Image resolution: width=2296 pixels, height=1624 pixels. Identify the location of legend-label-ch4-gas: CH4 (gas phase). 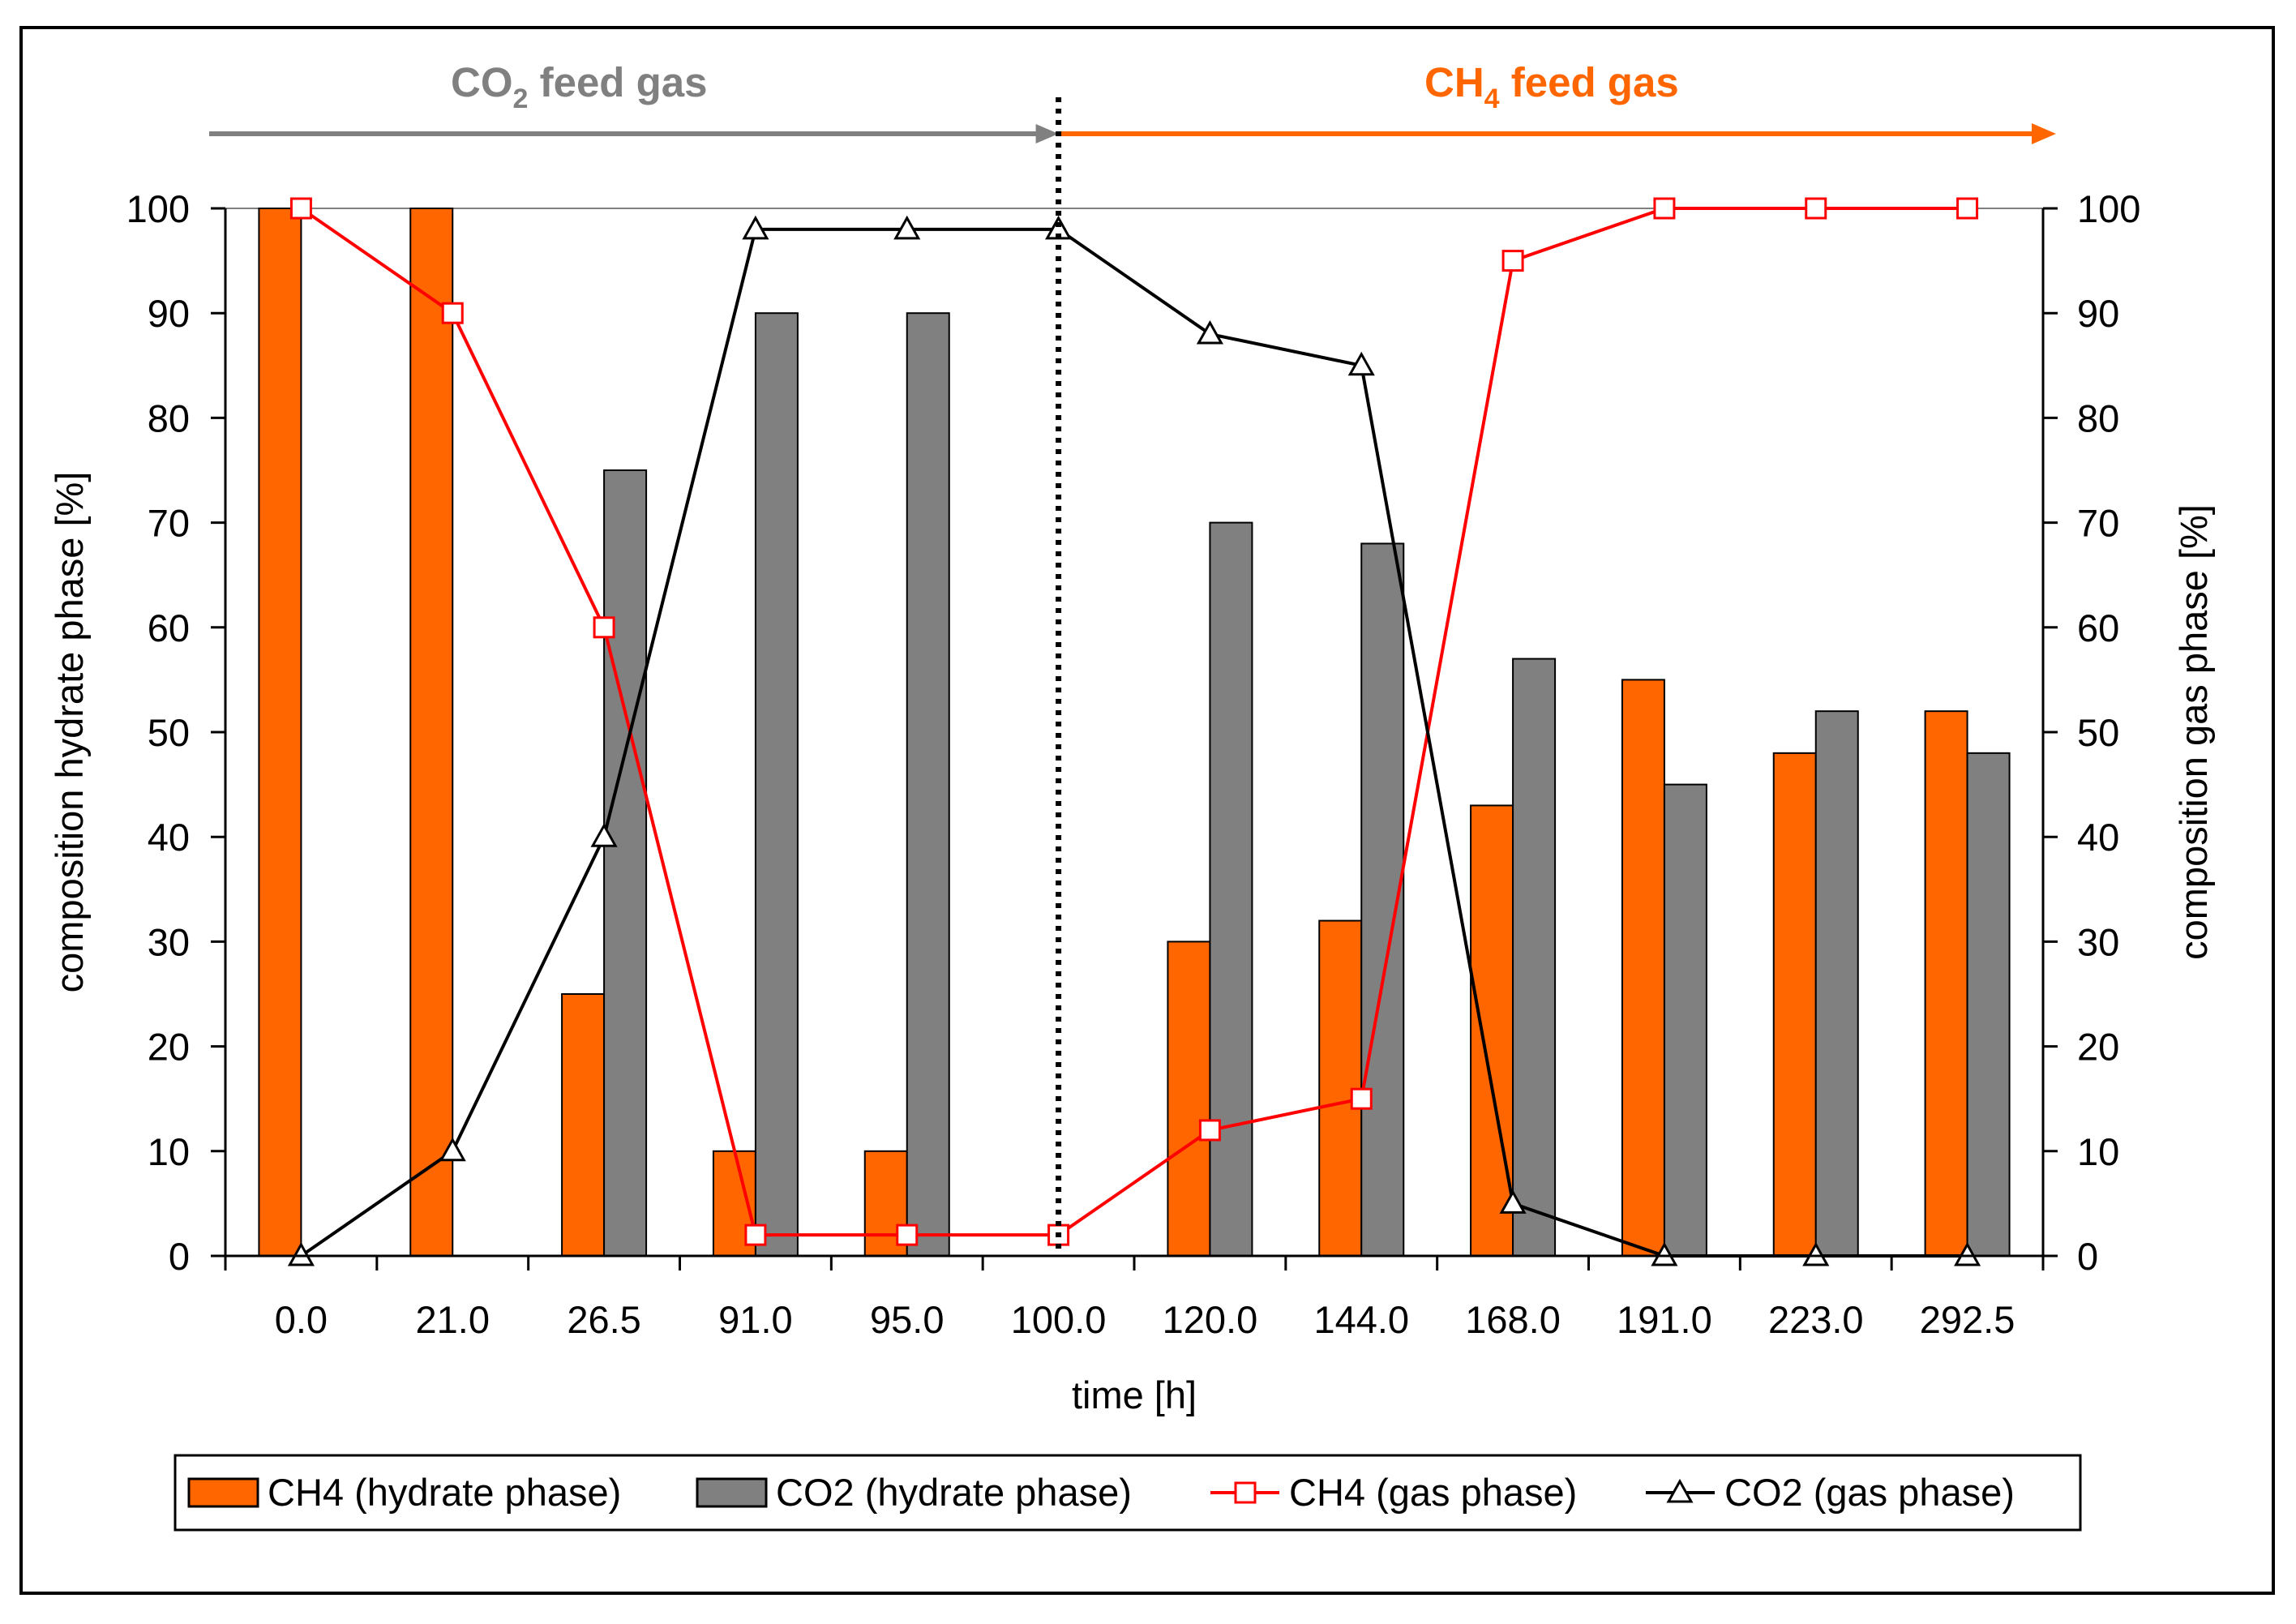
(1433, 1493).